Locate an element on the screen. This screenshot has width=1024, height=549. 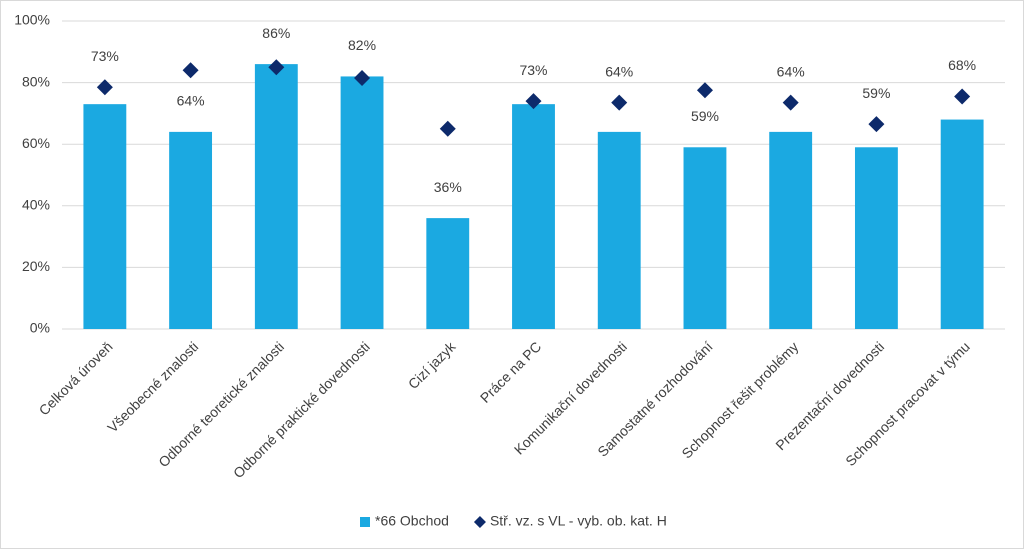
data-label: 68% is located at coordinates (962, 65).